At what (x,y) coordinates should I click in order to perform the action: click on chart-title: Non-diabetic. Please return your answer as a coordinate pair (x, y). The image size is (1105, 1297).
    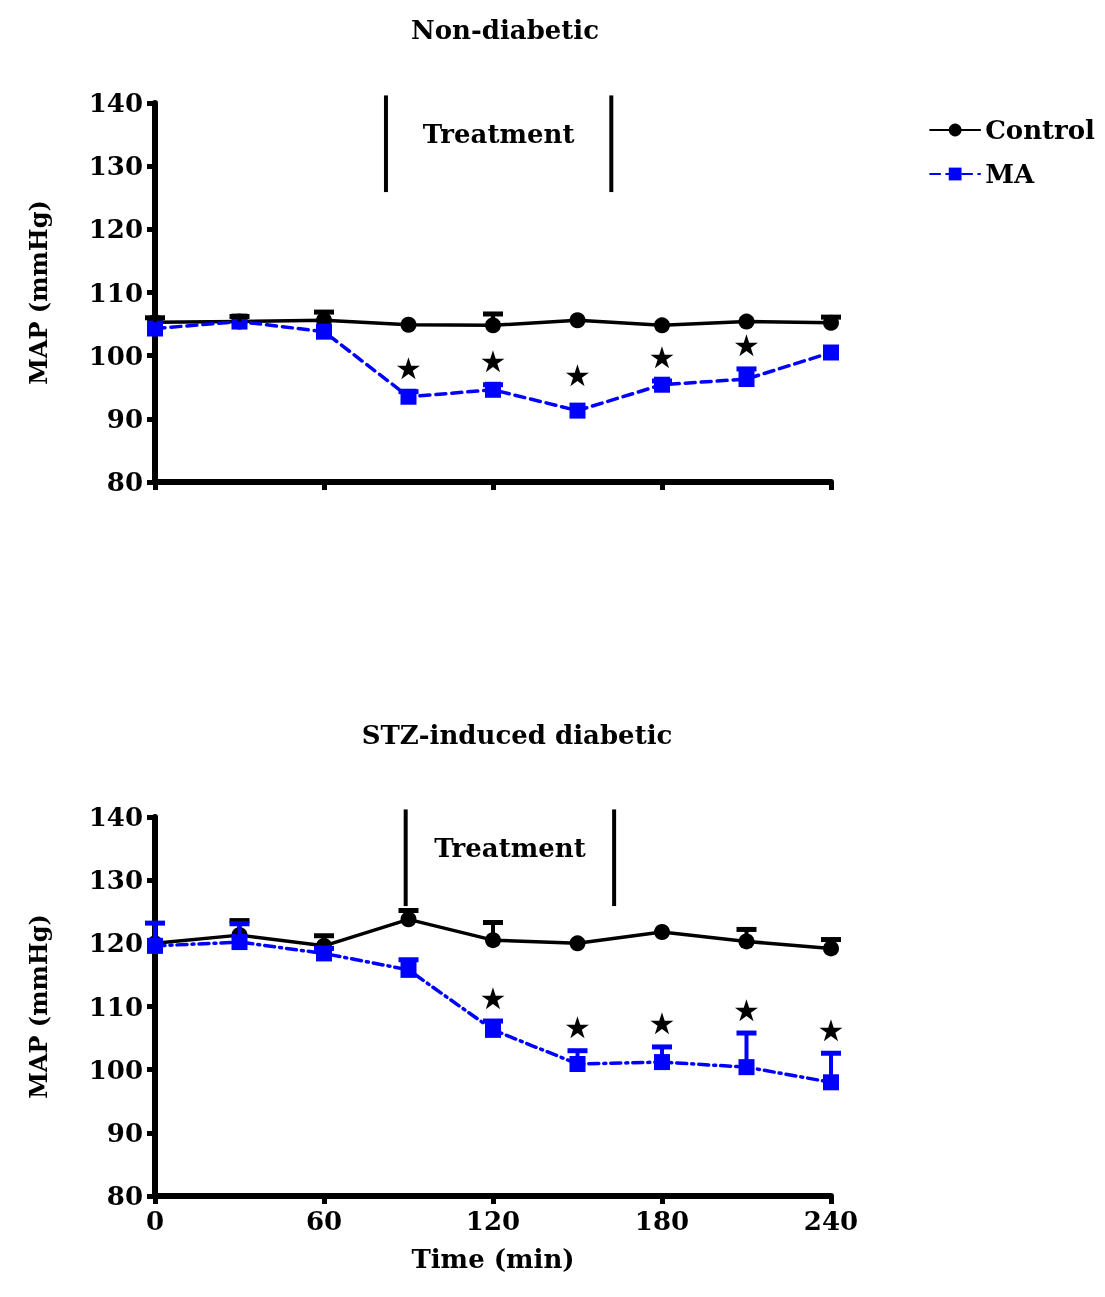
    Looking at the image, I should click on (505, 30).